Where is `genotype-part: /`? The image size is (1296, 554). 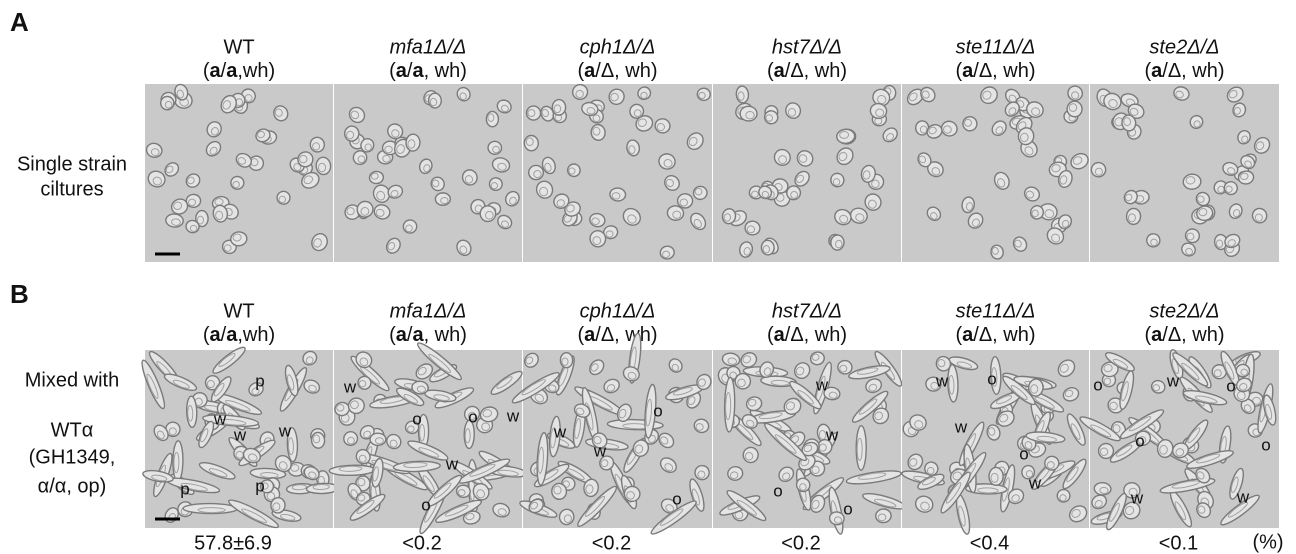 genotype-part: / is located at coordinates (224, 335).